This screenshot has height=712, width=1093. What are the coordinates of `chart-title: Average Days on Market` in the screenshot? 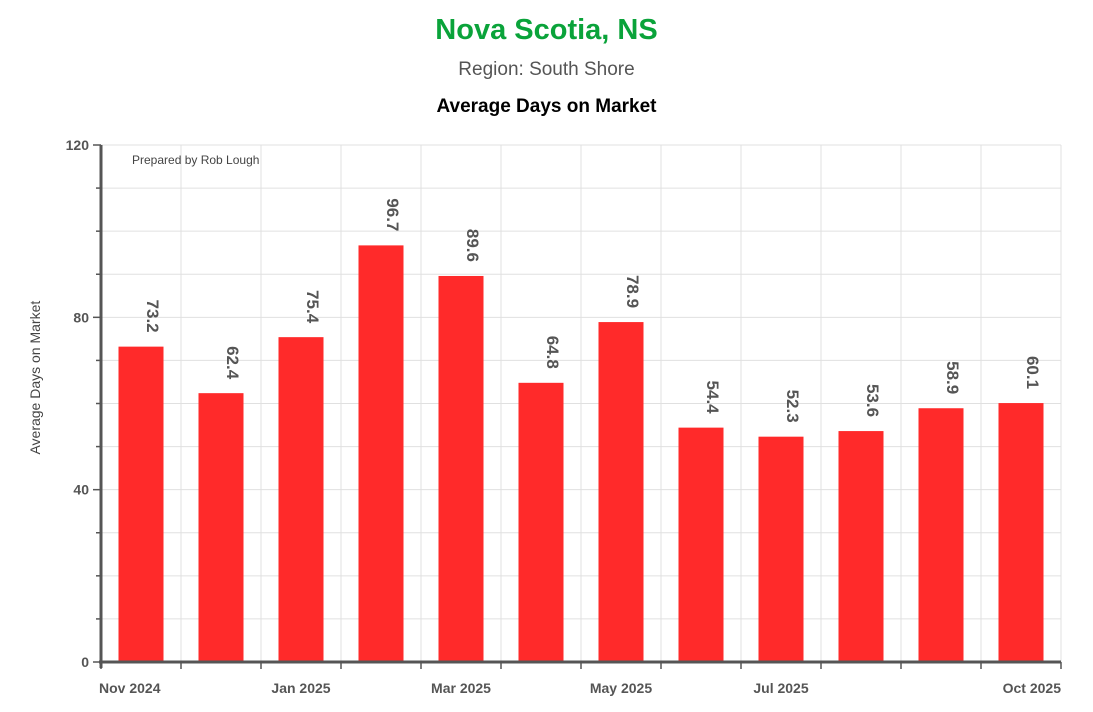 It's located at (546, 106).